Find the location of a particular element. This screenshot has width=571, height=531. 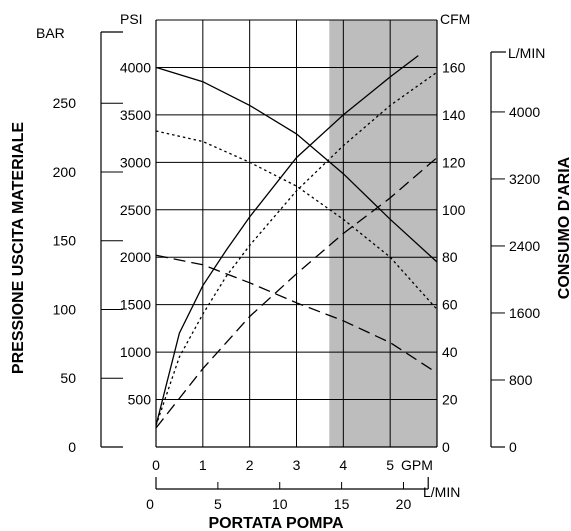

bar-tick-label: 100 is located at coordinates (65, 309).